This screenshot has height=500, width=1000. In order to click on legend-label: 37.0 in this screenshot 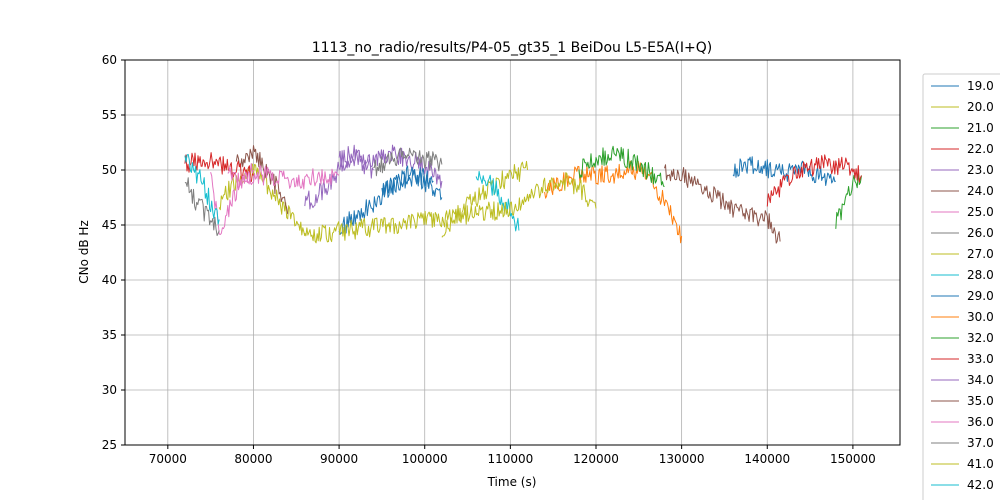, I will do `click(980, 443)`.